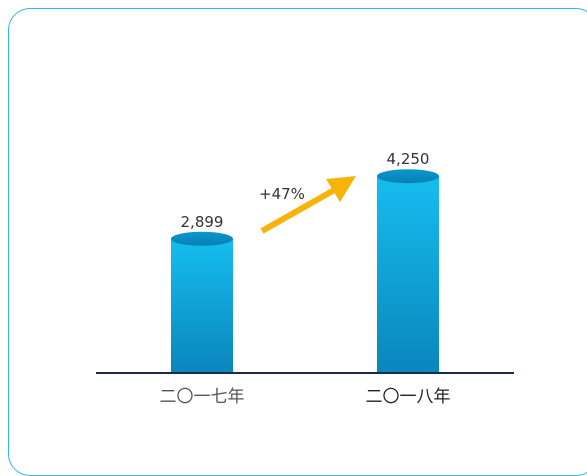  I want to click on value-label-1: 2,899, so click(202, 222).